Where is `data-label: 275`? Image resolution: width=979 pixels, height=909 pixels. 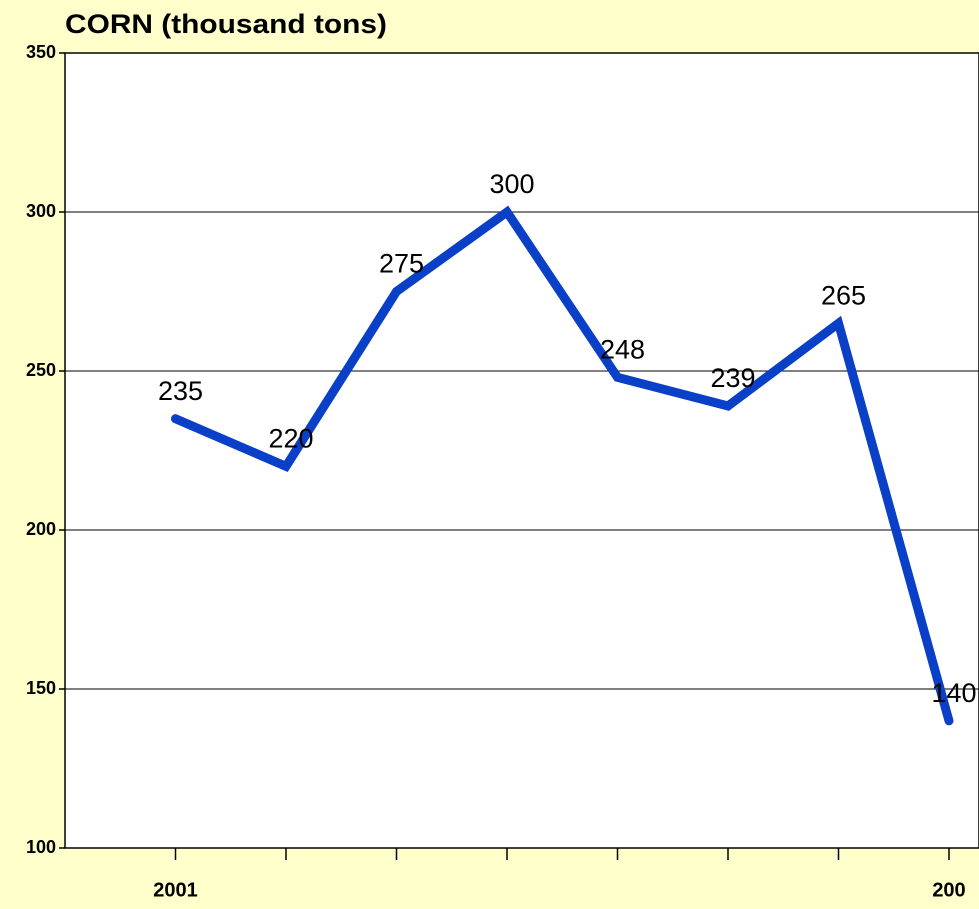 data-label: 275 is located at coordinates (401, 264).